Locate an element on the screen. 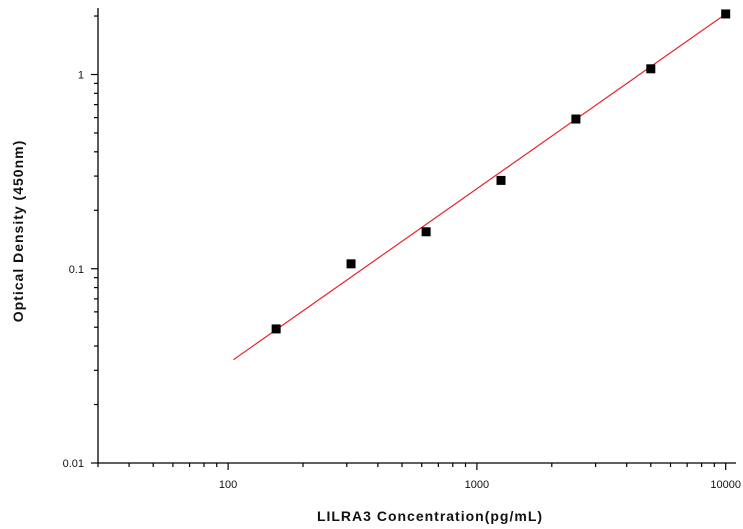 Image resolution: width=743 pixels, height=529 pixels. x-tick-label: 100 is located at coordinates (228, 485).